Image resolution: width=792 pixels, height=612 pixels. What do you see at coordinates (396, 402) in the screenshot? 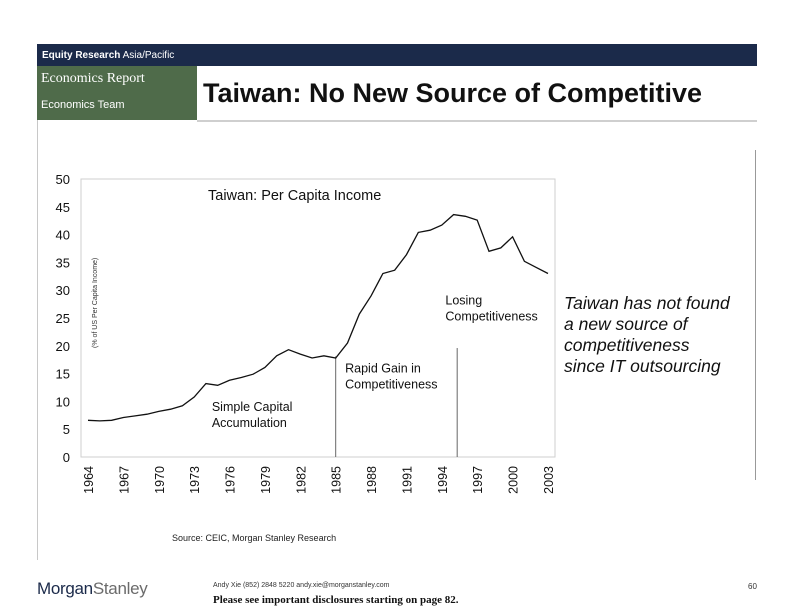
I see `period-dividers` at bounding box center [396, 402].